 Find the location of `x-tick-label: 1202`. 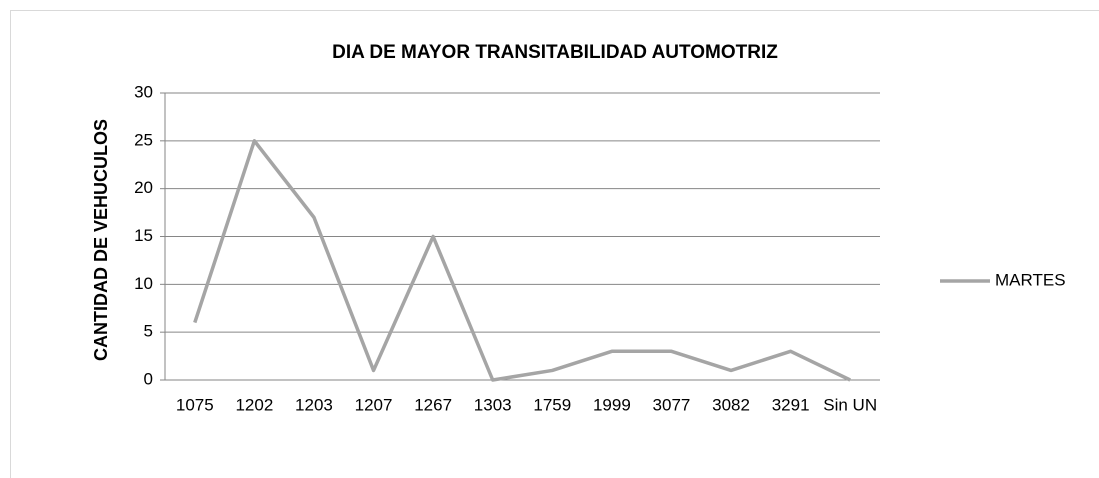

x-tick-label: 1202 is located at coordinates (254, 404).